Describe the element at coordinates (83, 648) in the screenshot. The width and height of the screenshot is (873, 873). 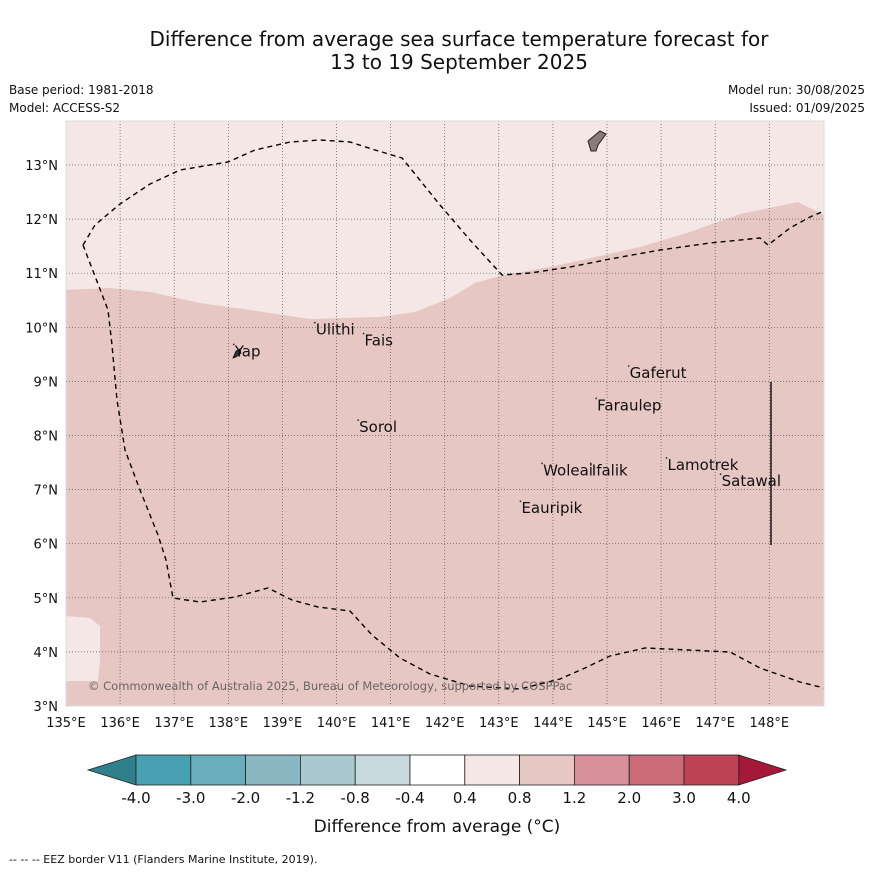
I see `anomaly-region-0-4-0-8-southwest` at that location.